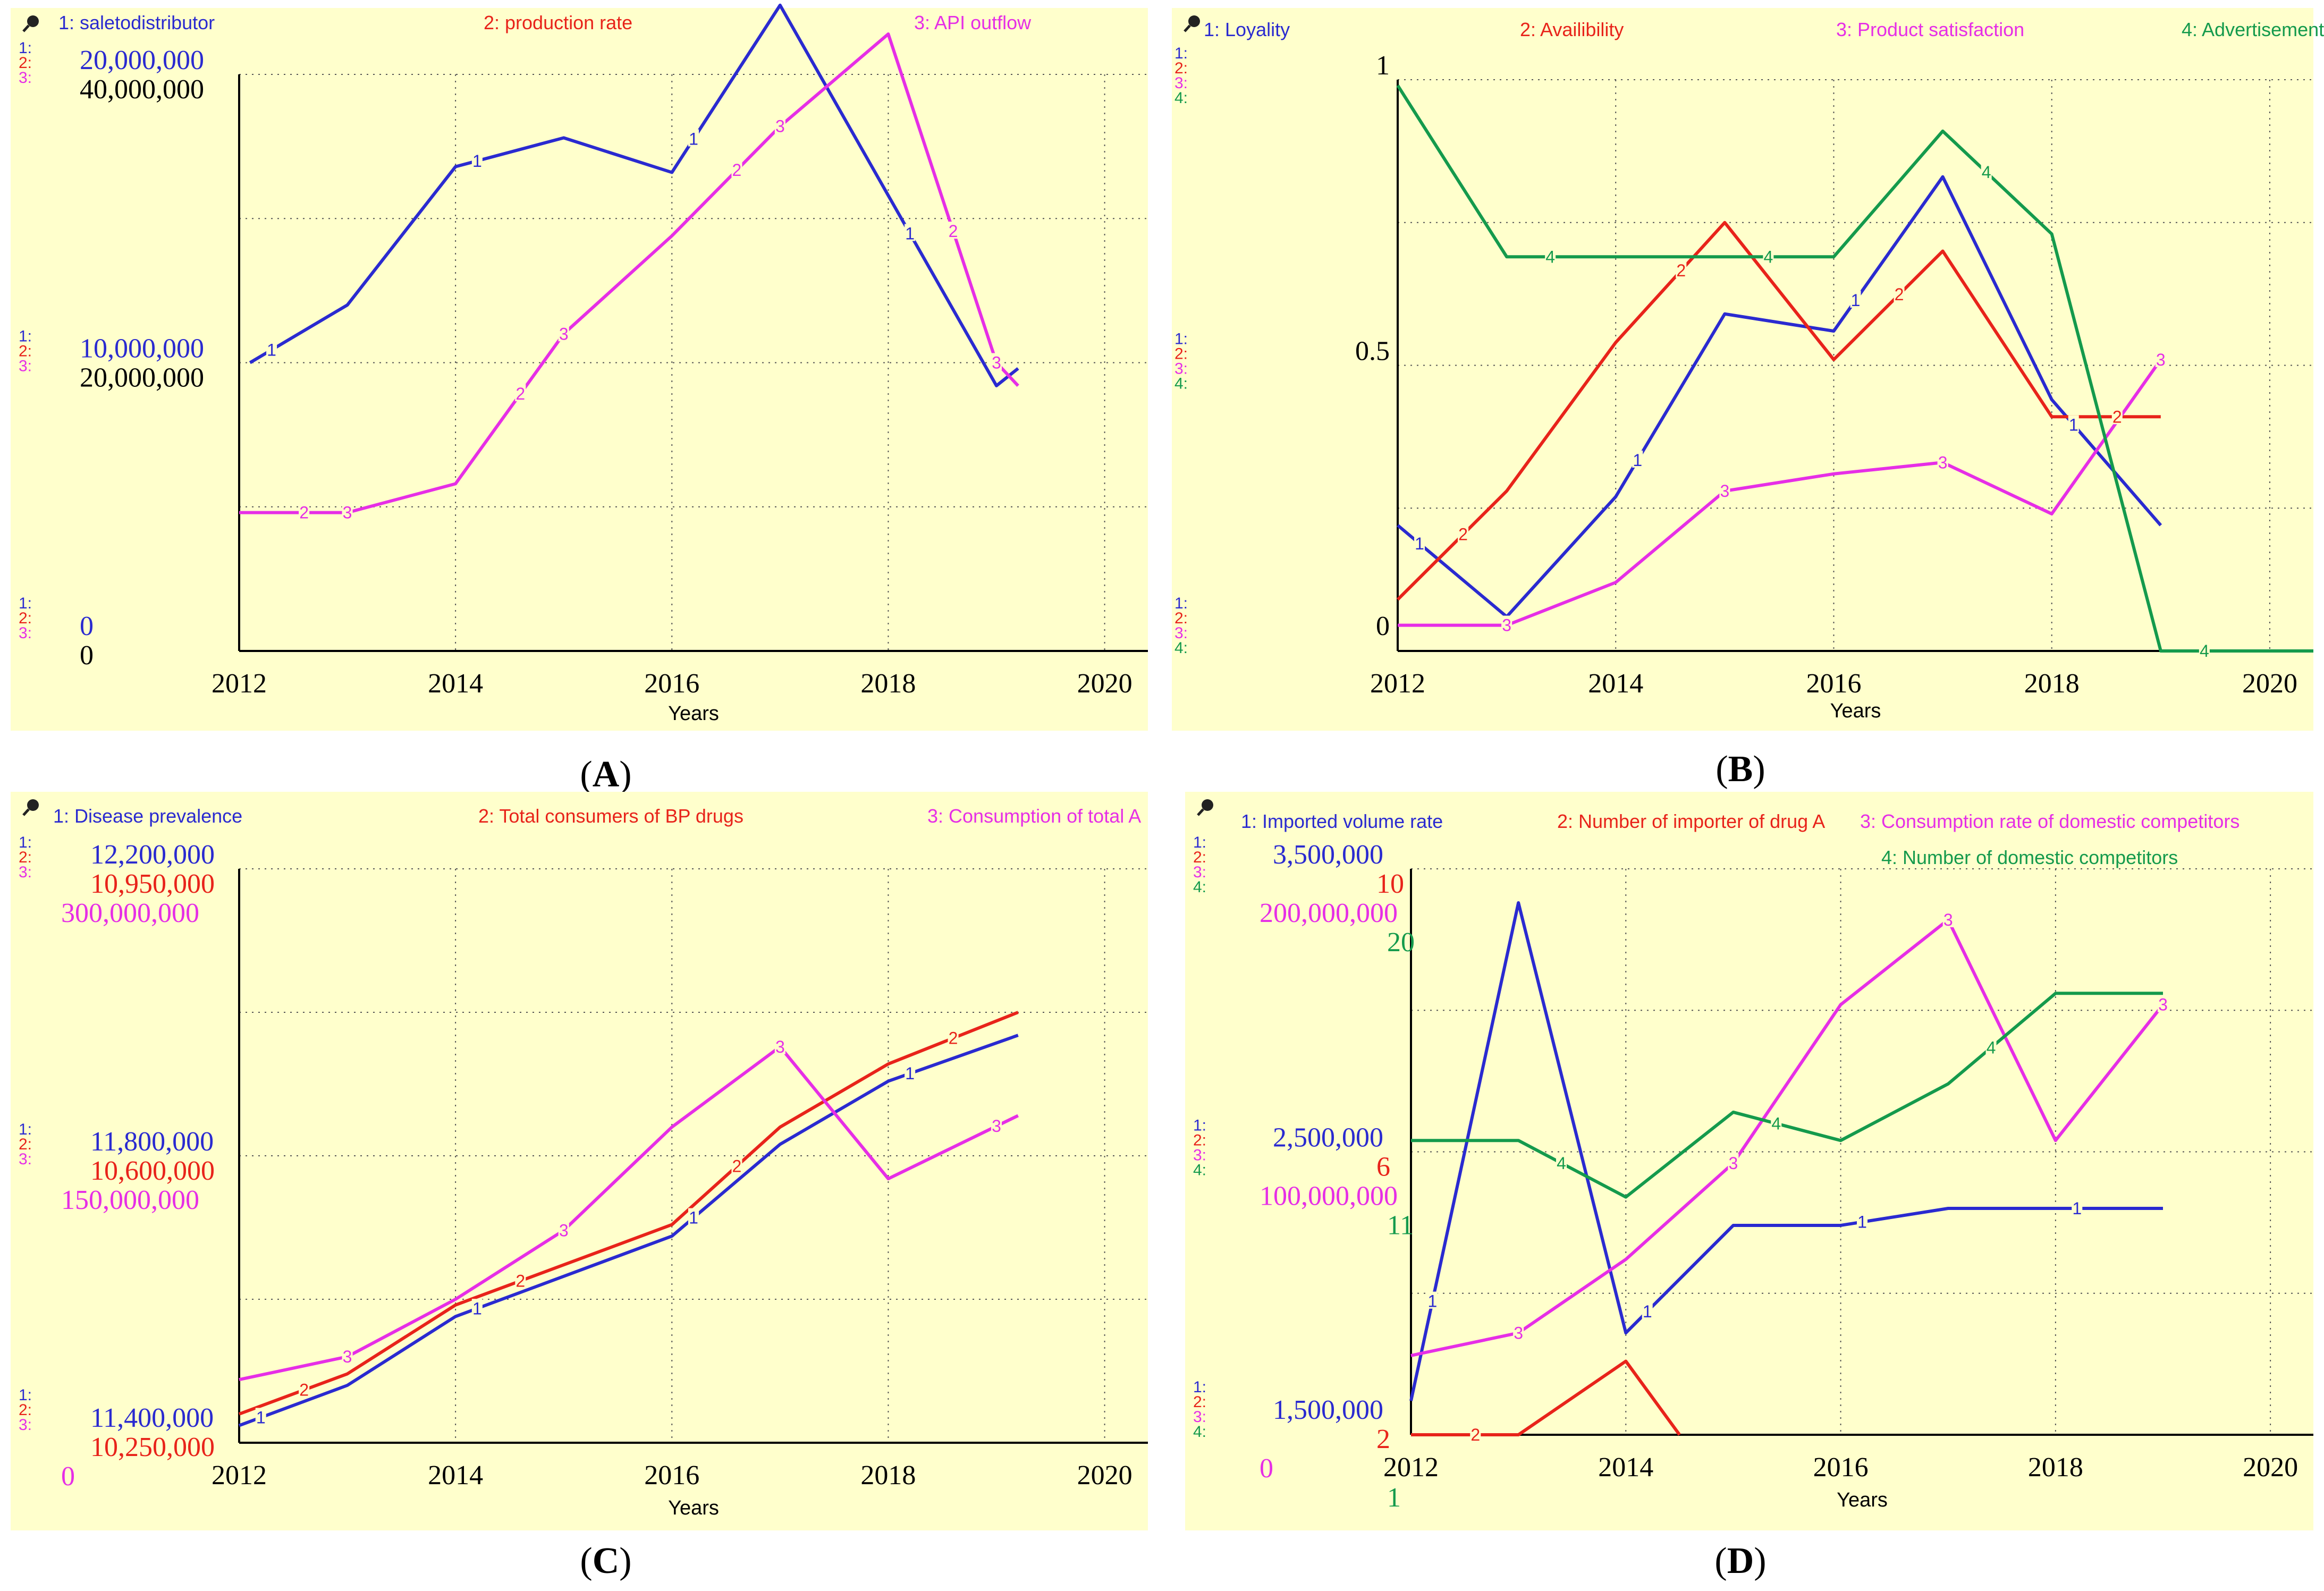  I want to click on y-tick-label: 6, so click(1383, 1167).